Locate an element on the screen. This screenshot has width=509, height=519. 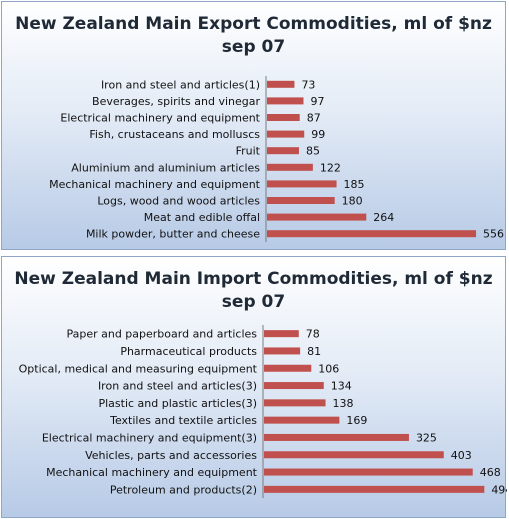
export-category-label: Logs, wood and wood articles is located at coordinates (178, 201).